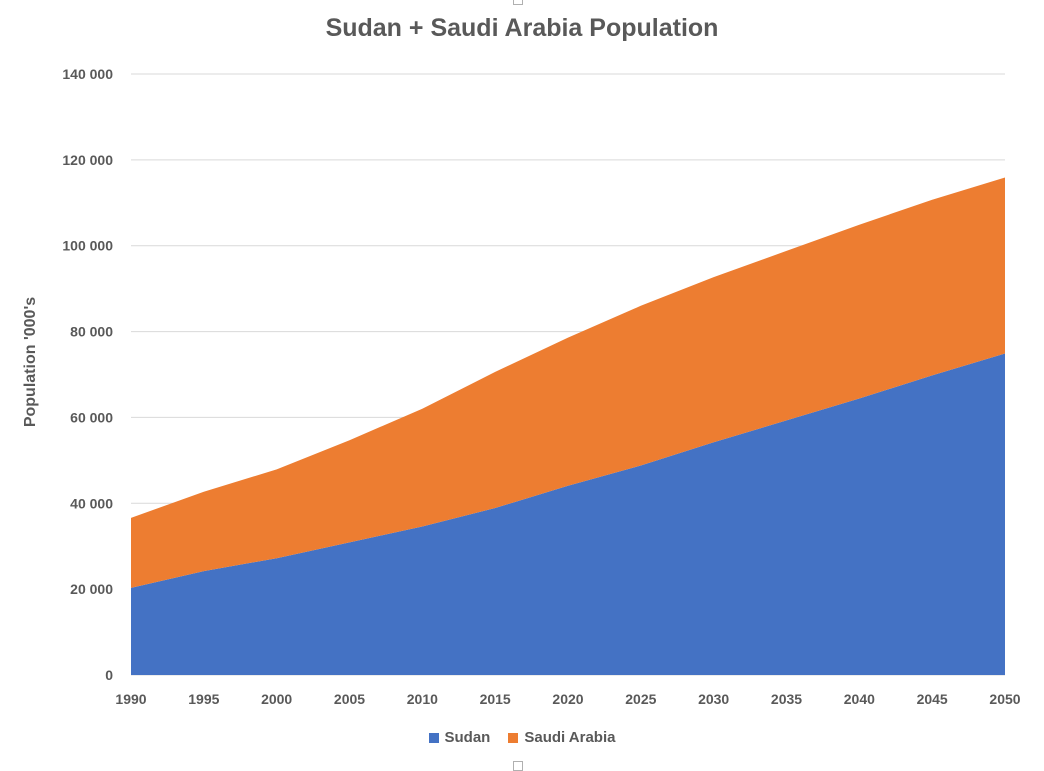 This screenshot has width=1044, height=771. Describe the element at coordinates (859, 699) in the screenshot. I see `x-tick-label: 2040` at that location.